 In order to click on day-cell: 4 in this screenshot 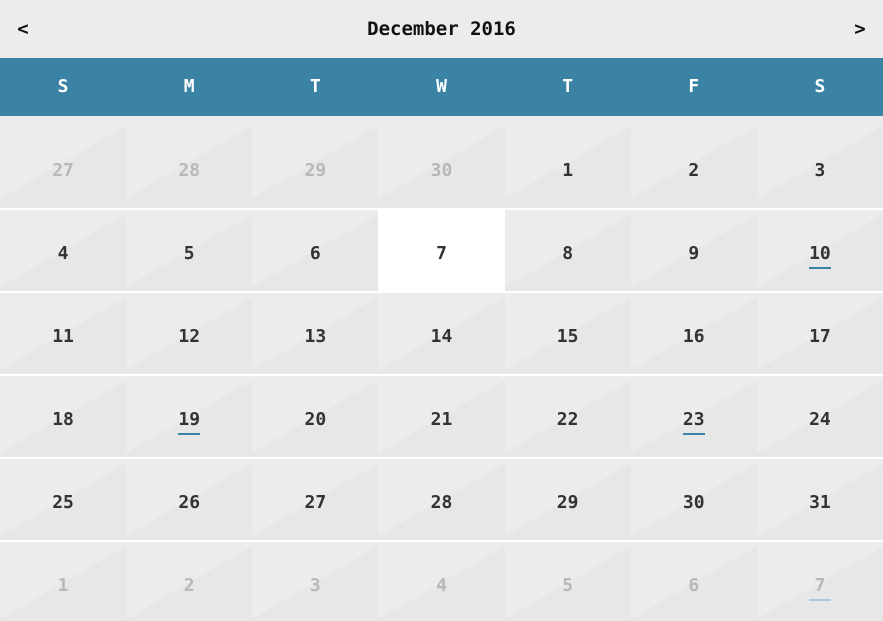, I will do `click(63, 250)`.